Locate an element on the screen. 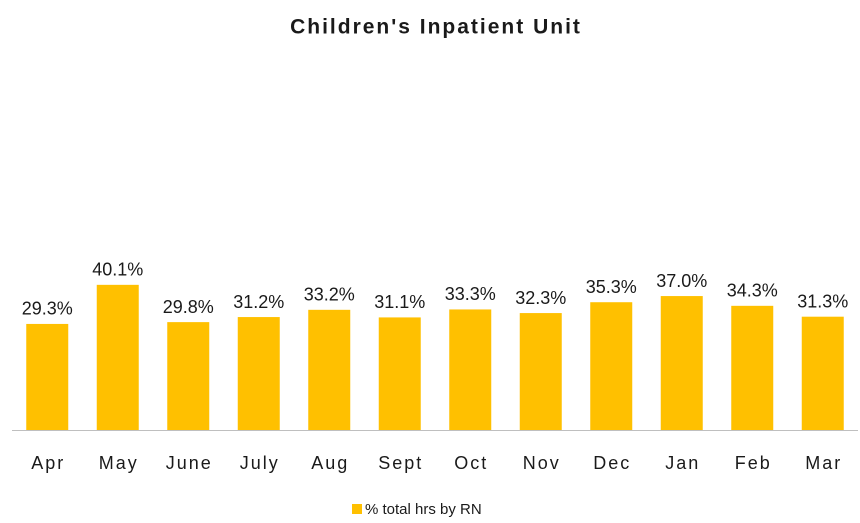  data-label: 29.8% is located at coordinates (188, 307).